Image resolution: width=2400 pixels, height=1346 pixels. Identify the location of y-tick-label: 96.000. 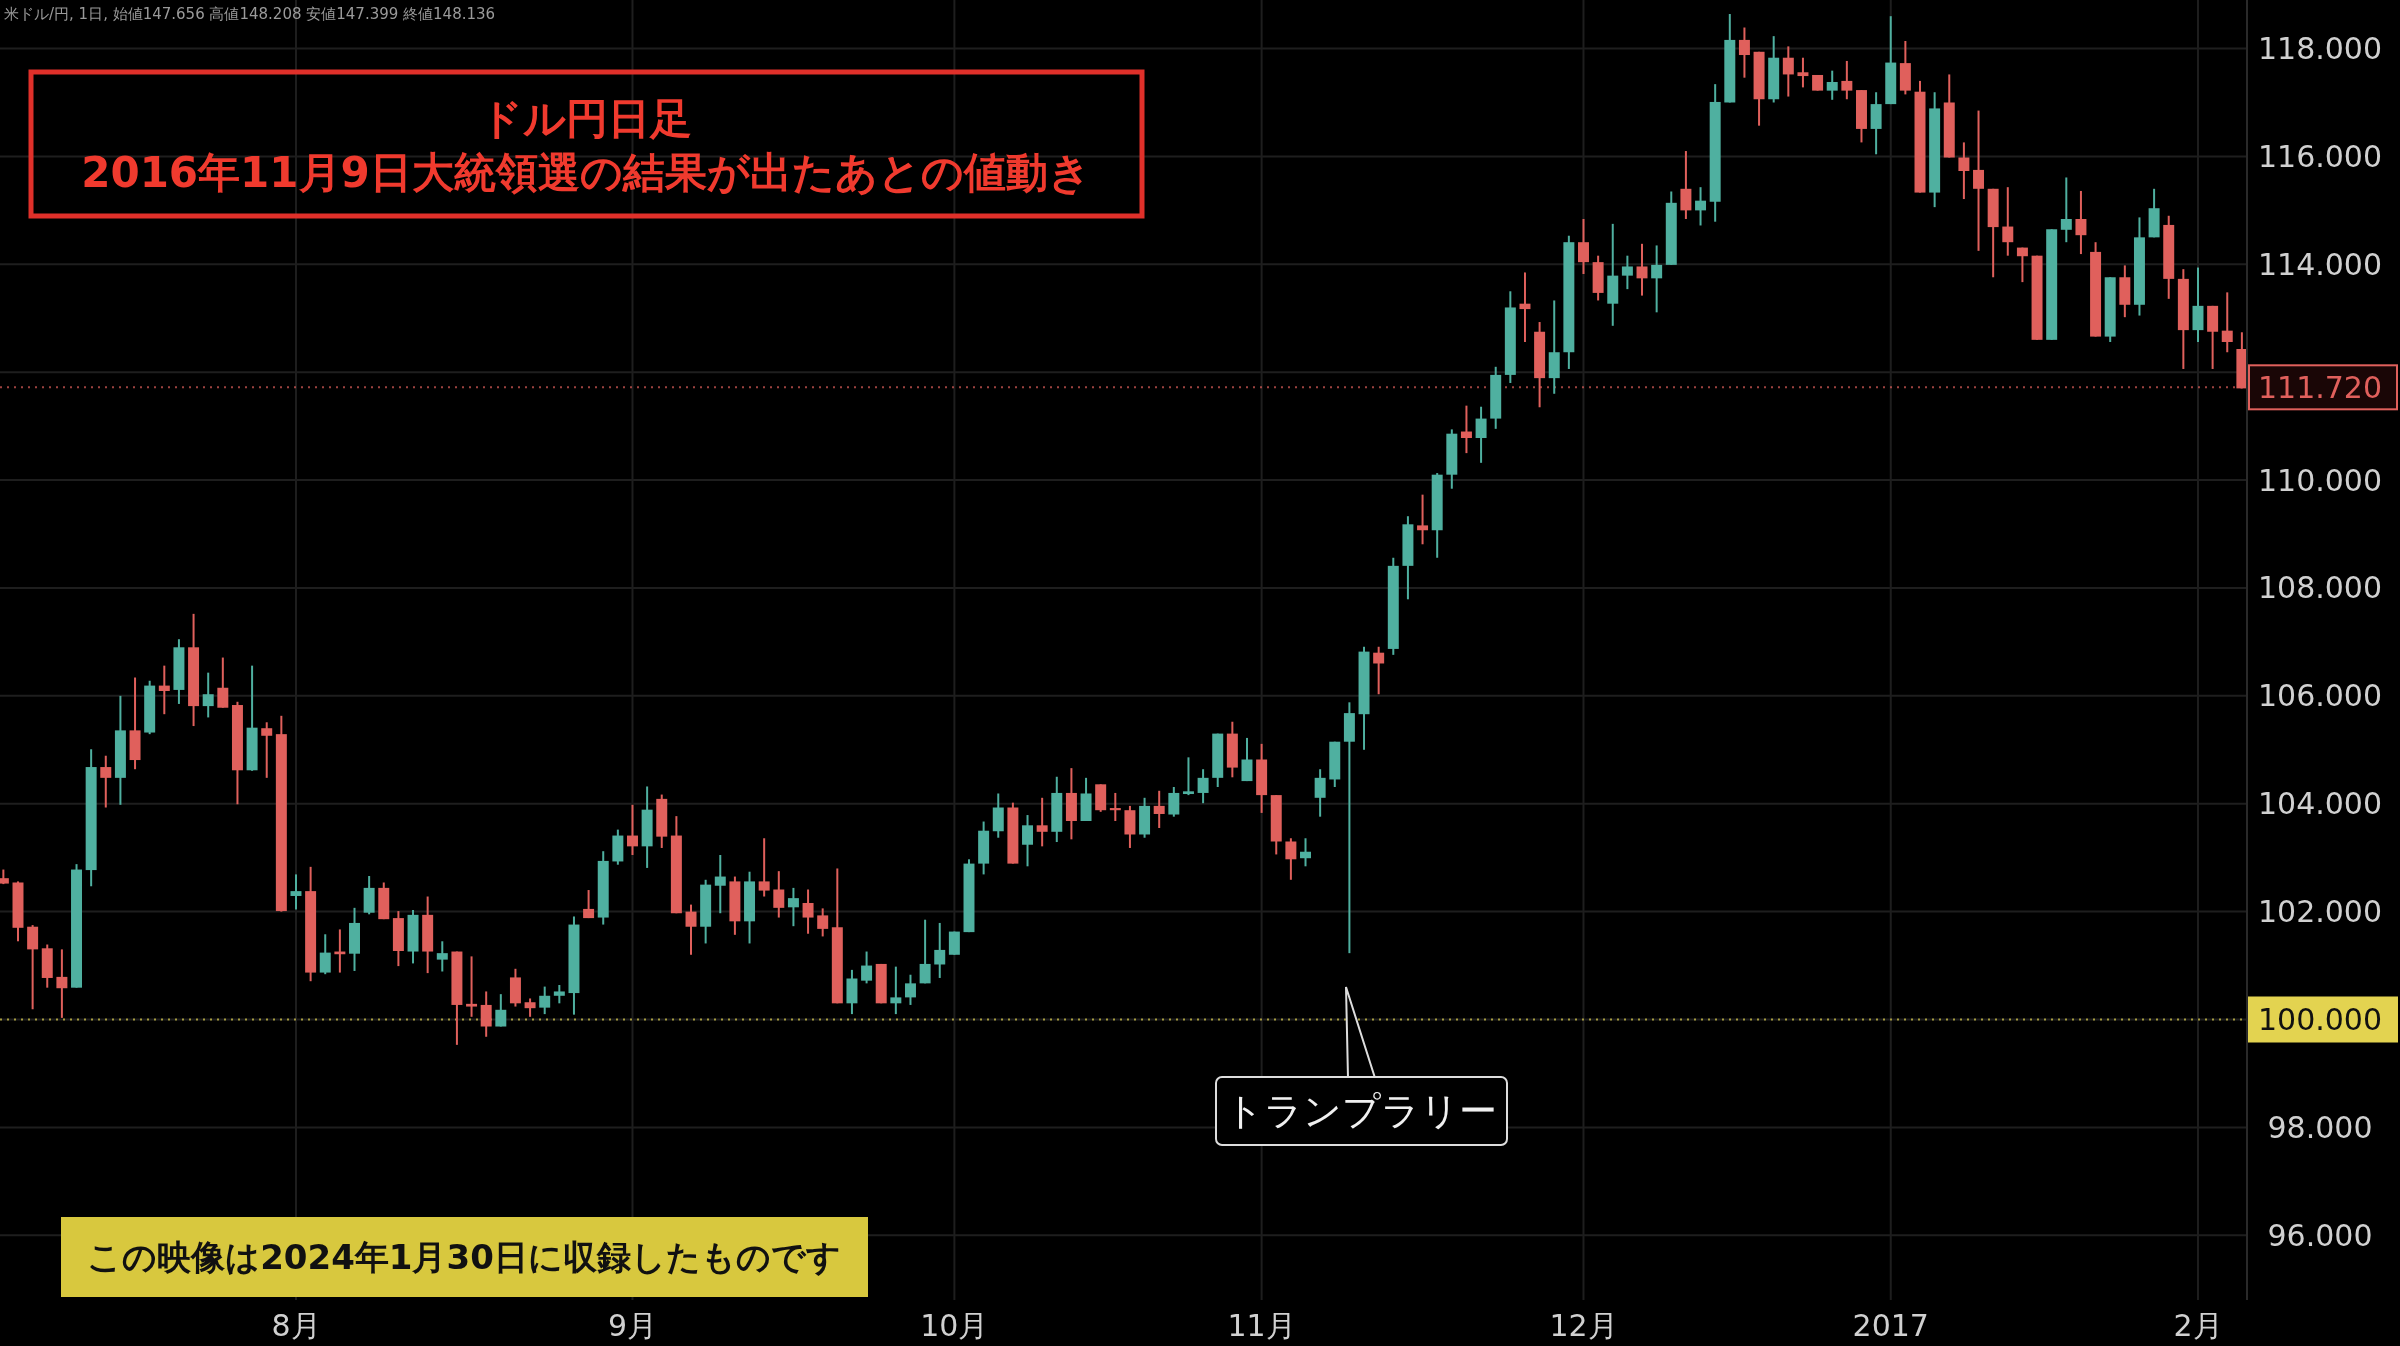
(2320, 1235).